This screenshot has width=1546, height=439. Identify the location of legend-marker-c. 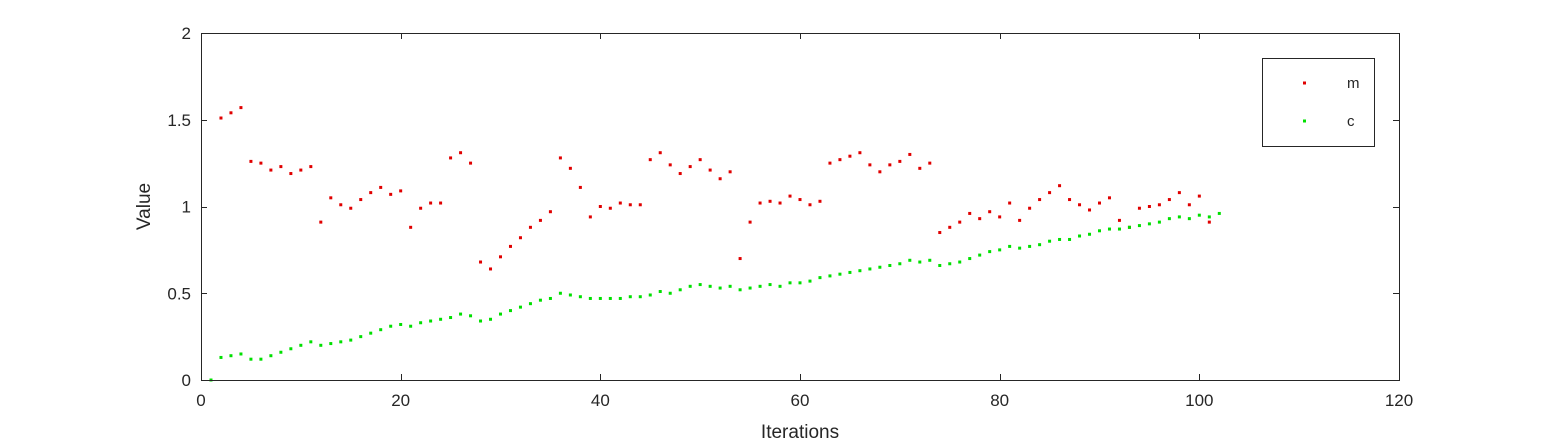
(1304, 121).